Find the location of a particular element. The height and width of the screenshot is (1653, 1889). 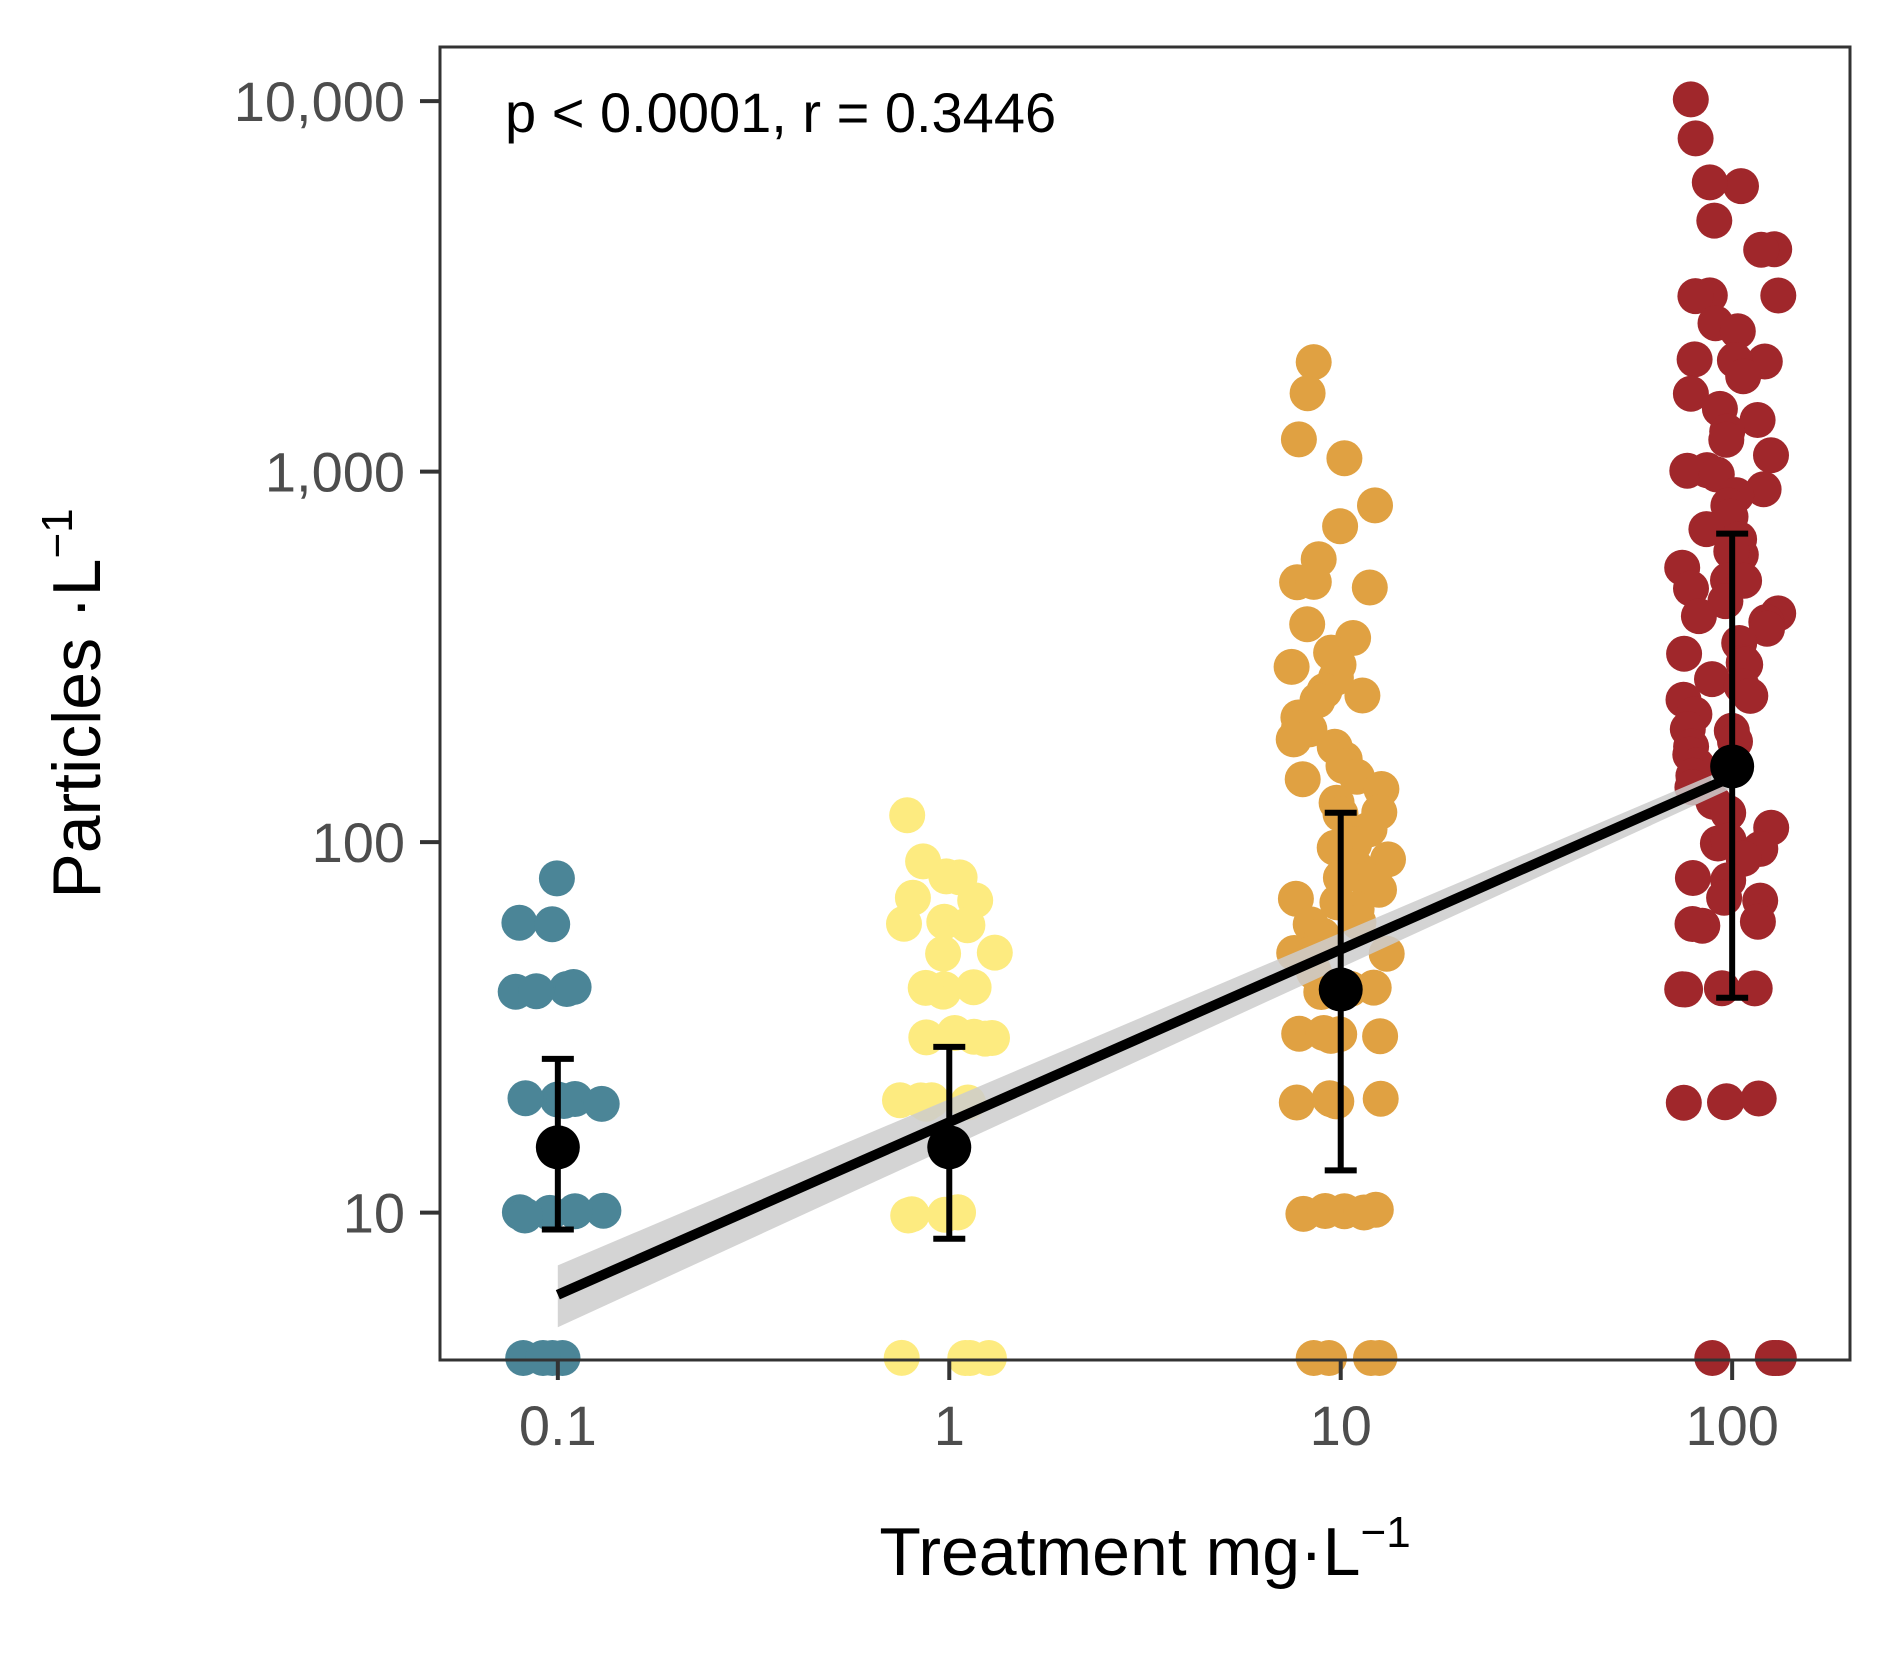

y-tick-label: 10 is located at coordinates (374, 1213).